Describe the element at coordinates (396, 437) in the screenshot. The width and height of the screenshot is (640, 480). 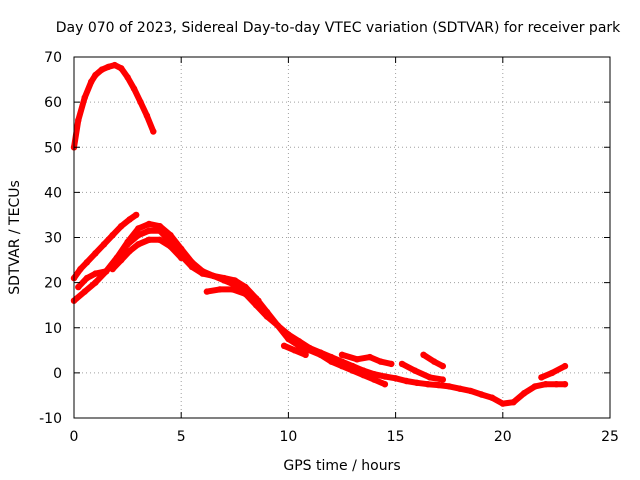
I see `x-tick-label: 15` at that location.